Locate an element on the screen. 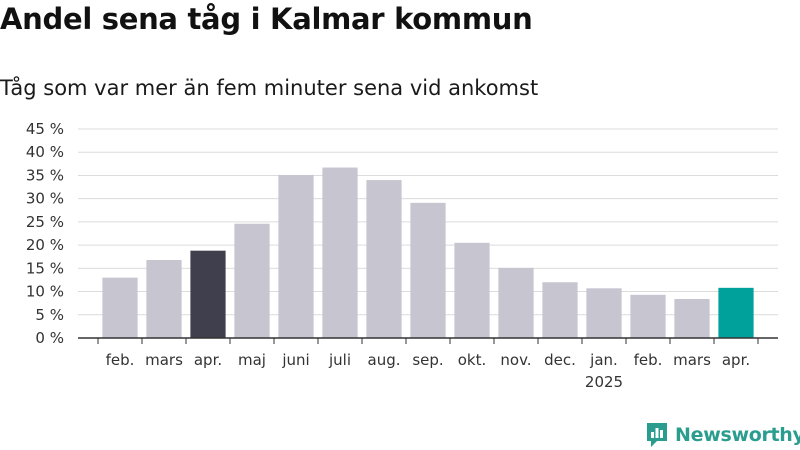 The width and height of the screenshot is (800, 450). brand-logo: Newsworthy is located at coordinates (722, 435).